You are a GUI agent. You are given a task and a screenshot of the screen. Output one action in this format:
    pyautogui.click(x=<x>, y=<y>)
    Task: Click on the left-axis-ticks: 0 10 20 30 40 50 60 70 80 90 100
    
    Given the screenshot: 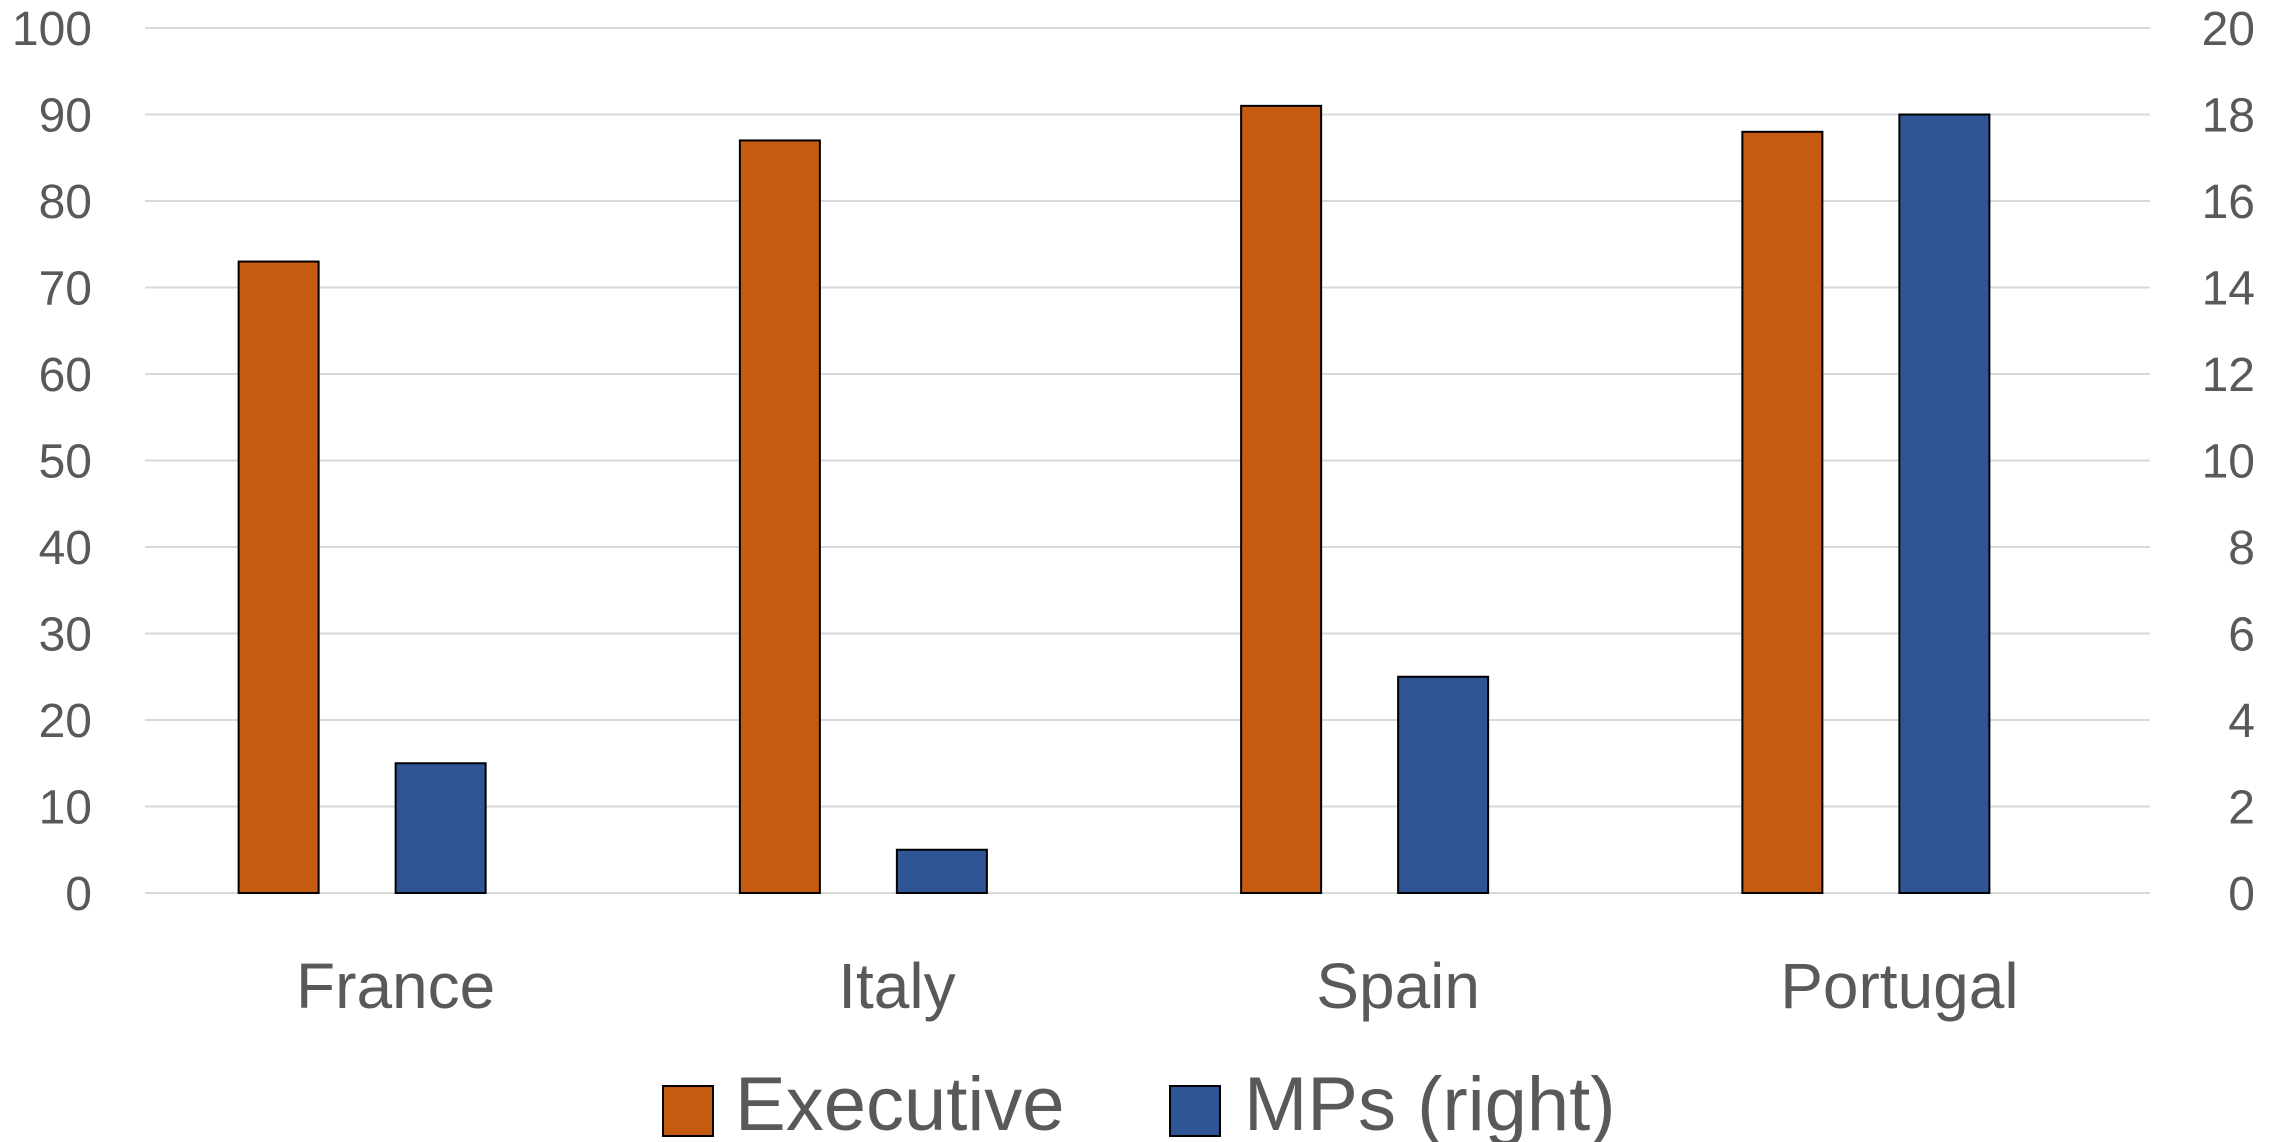 What is the action you would take?
    pyautogui.click(x=52, y=462)
    